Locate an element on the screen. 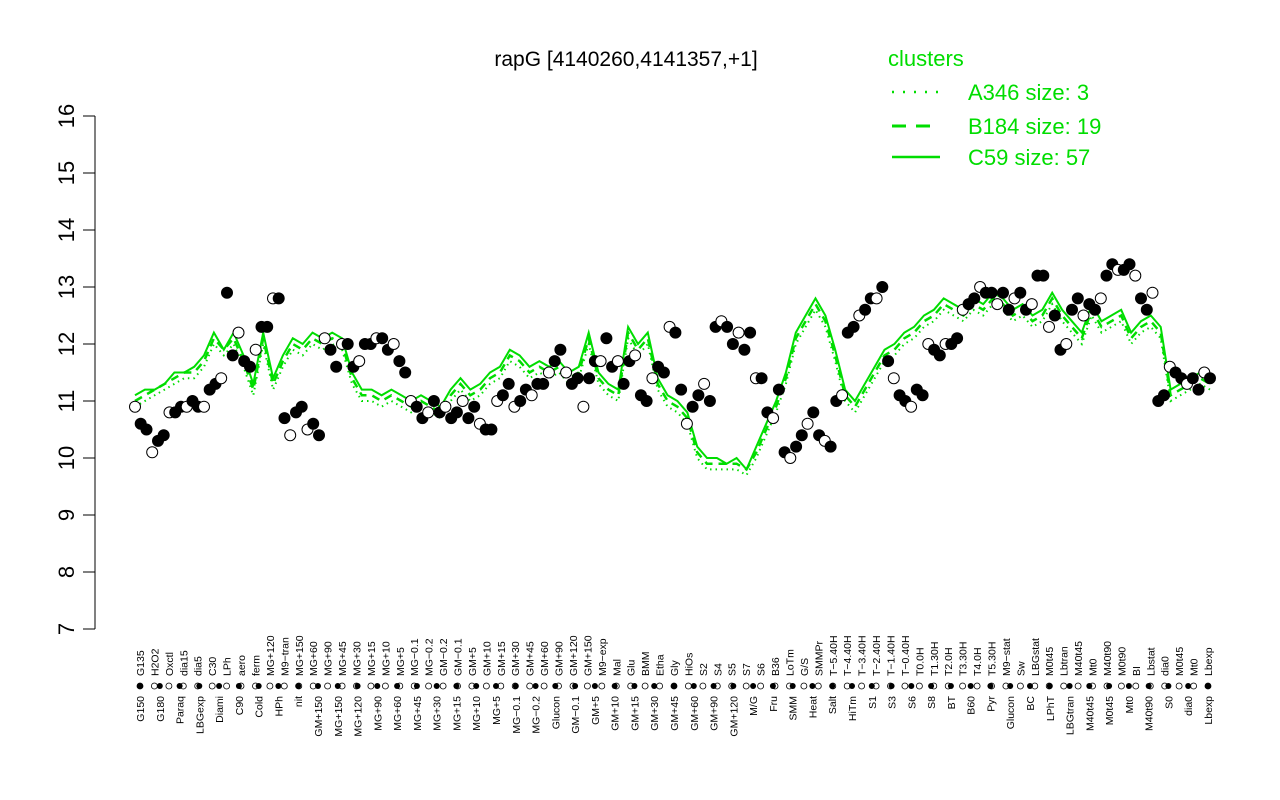 This screenshot has width=1280, height=800. x-tick-label: SMM is located at coordinates (794, 708).